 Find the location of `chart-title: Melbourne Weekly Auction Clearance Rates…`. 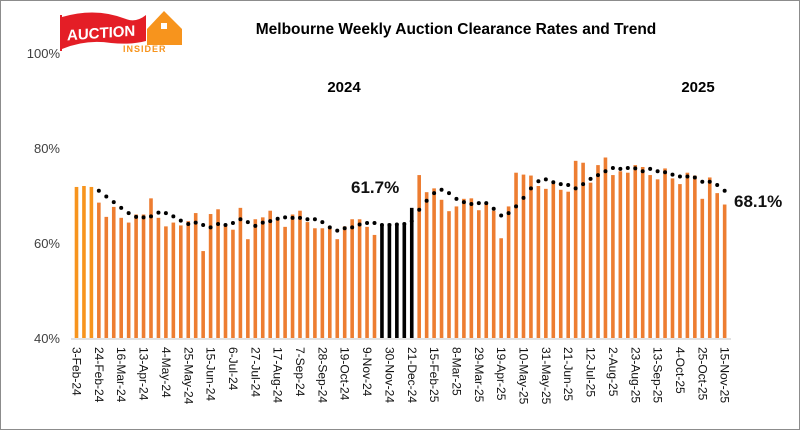

chart-title: Melbourne Weekly Auction Clearance Rates… is located at coordinates (456, 29).